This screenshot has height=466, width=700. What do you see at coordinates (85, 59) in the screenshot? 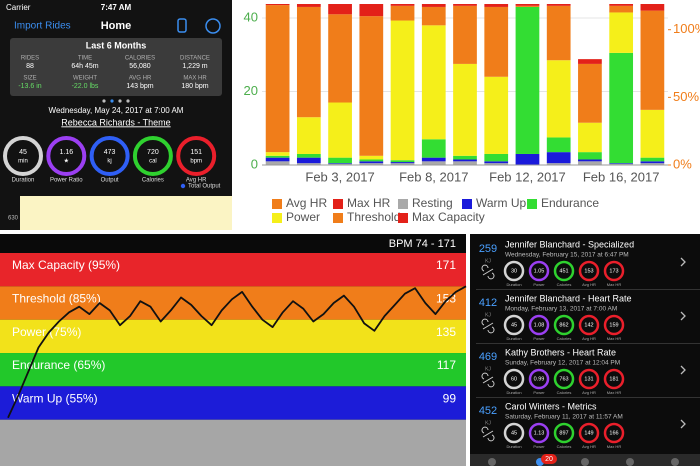
I see `stat-label: TIME` at bounding box center [85, 59].